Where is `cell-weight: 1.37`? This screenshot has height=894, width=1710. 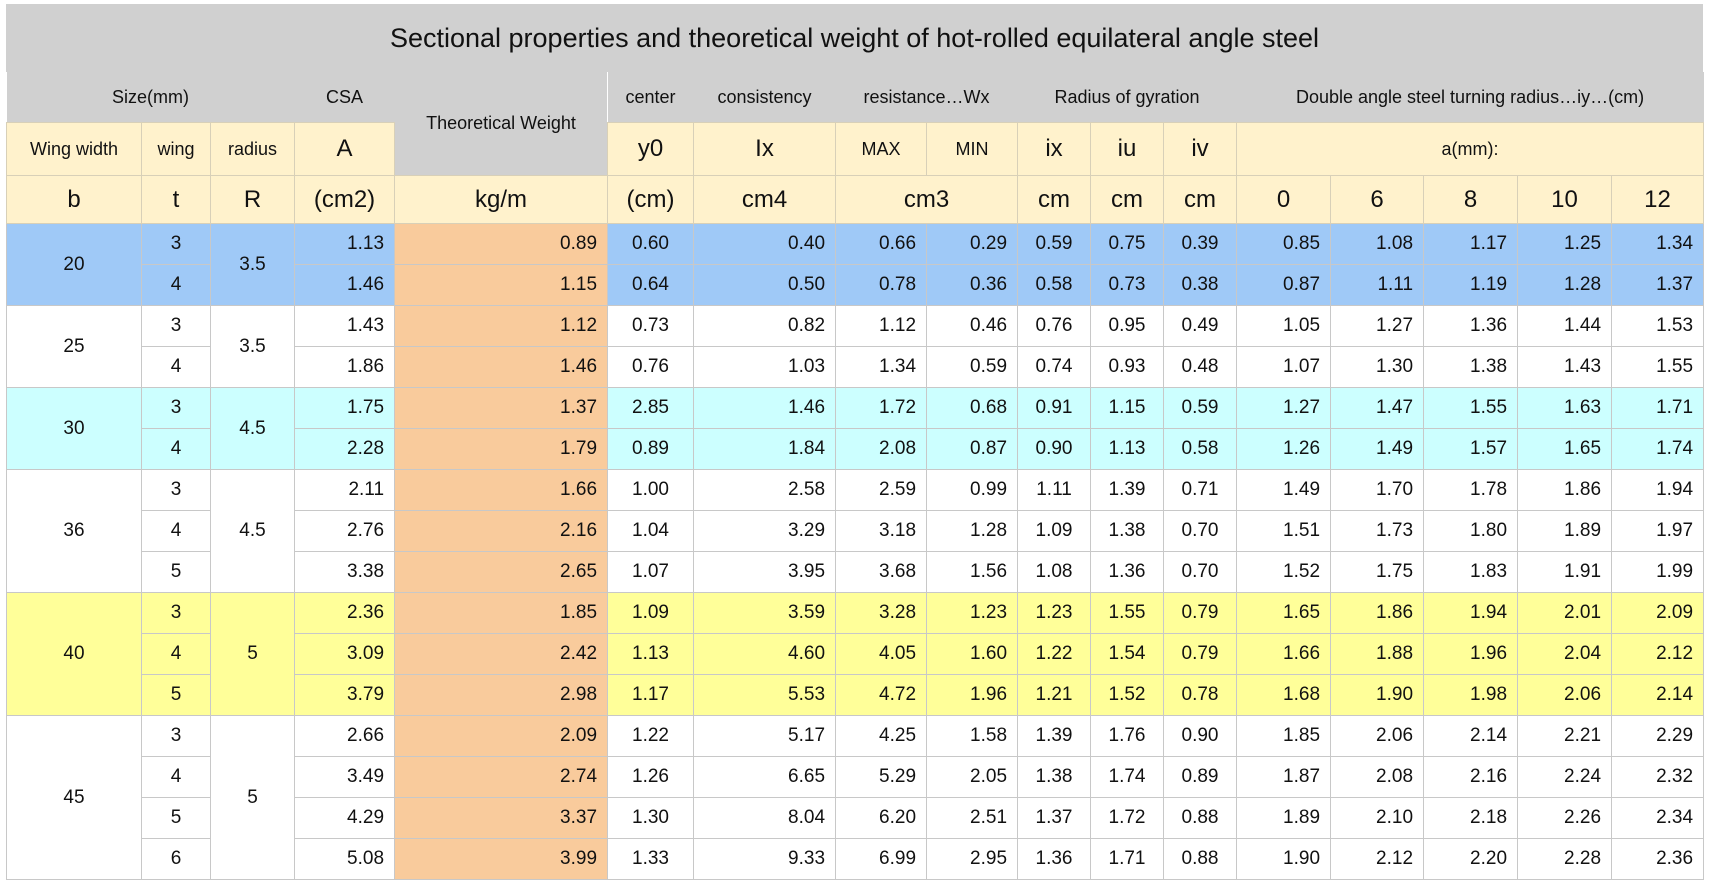
cell-weight: 1.37 is located at coordinates (501, 408).